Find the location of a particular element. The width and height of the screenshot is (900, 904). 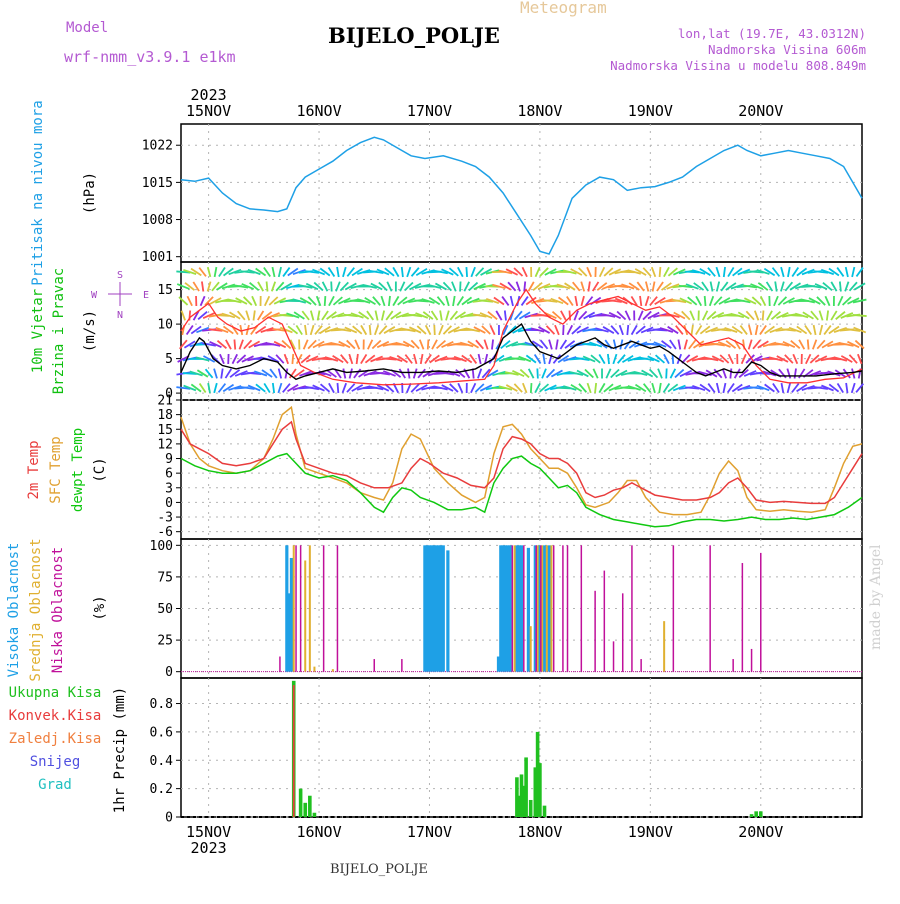

ytick-label-precip-2: 0.4 is located at coordinates (162, 761).